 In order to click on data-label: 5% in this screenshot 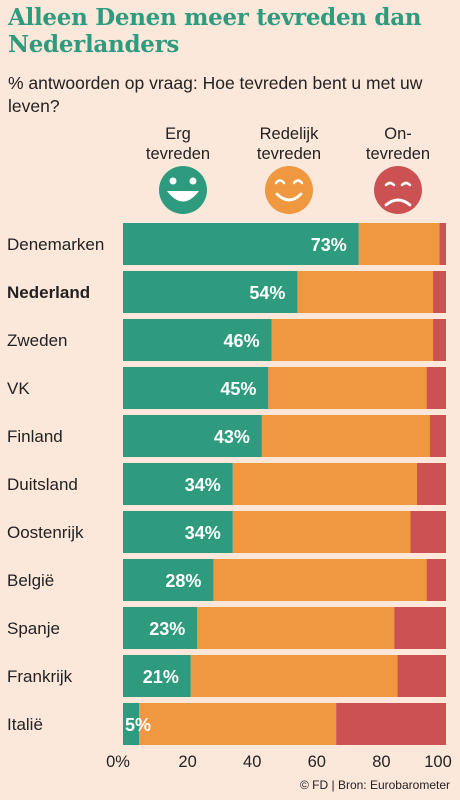, I will do `click(138, 725)`.